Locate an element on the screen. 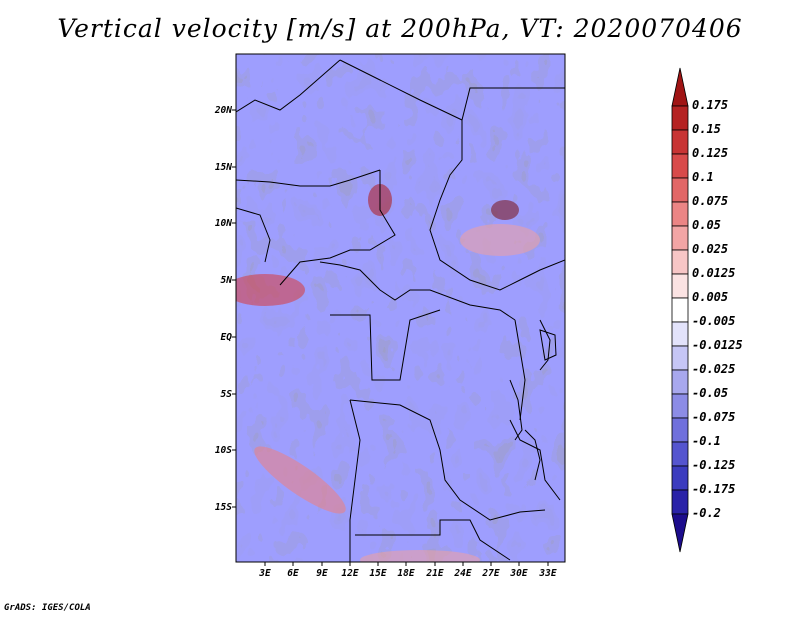 This screenshot has height=618, width=800. colorbar-label: 0.125 is located at coordinates (710, 153).